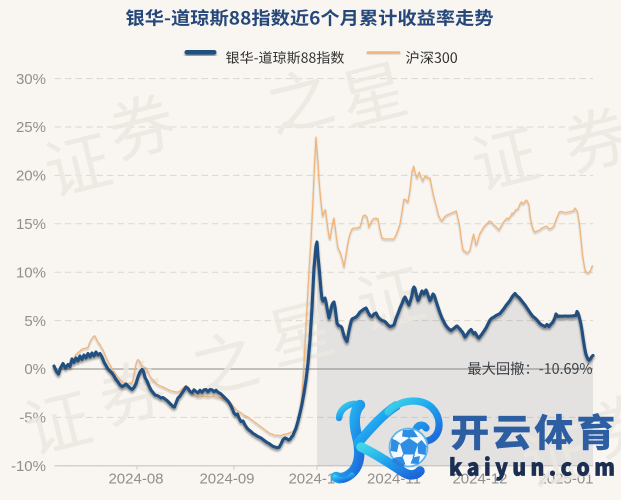 This screenshot has width=621, height=500. What do you see at coordinates (479, 479) in the screenshot?
I see `svg-text: 2024-12` at bounding box center [479, 479].